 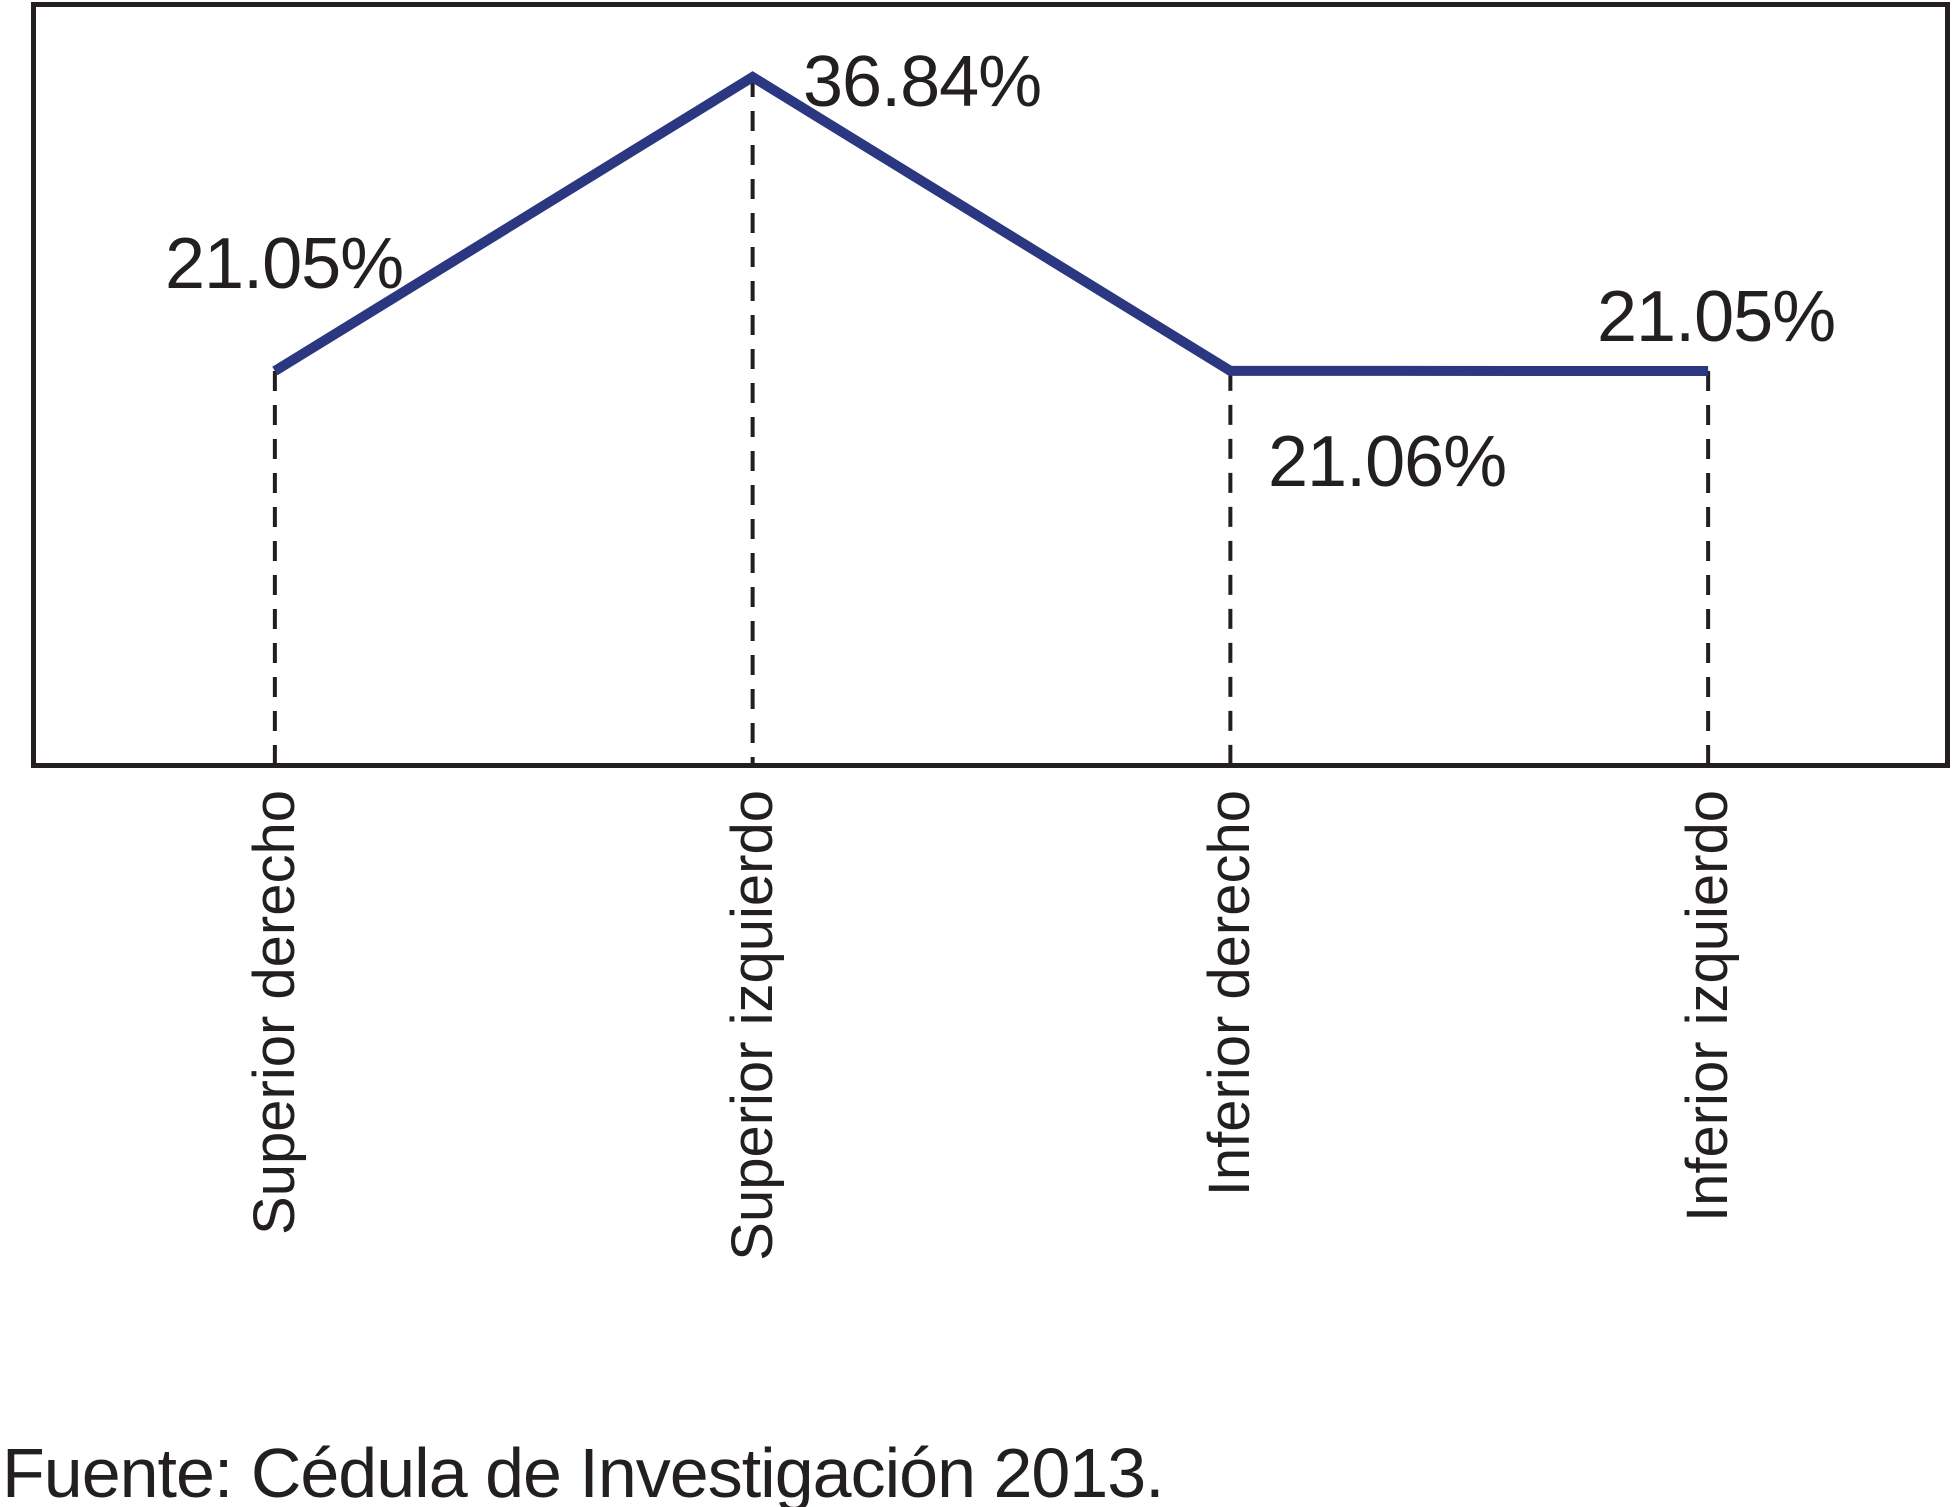 I want to click on x-tick-label-text: Superior izquierdo, so click(x=752, y=1025).